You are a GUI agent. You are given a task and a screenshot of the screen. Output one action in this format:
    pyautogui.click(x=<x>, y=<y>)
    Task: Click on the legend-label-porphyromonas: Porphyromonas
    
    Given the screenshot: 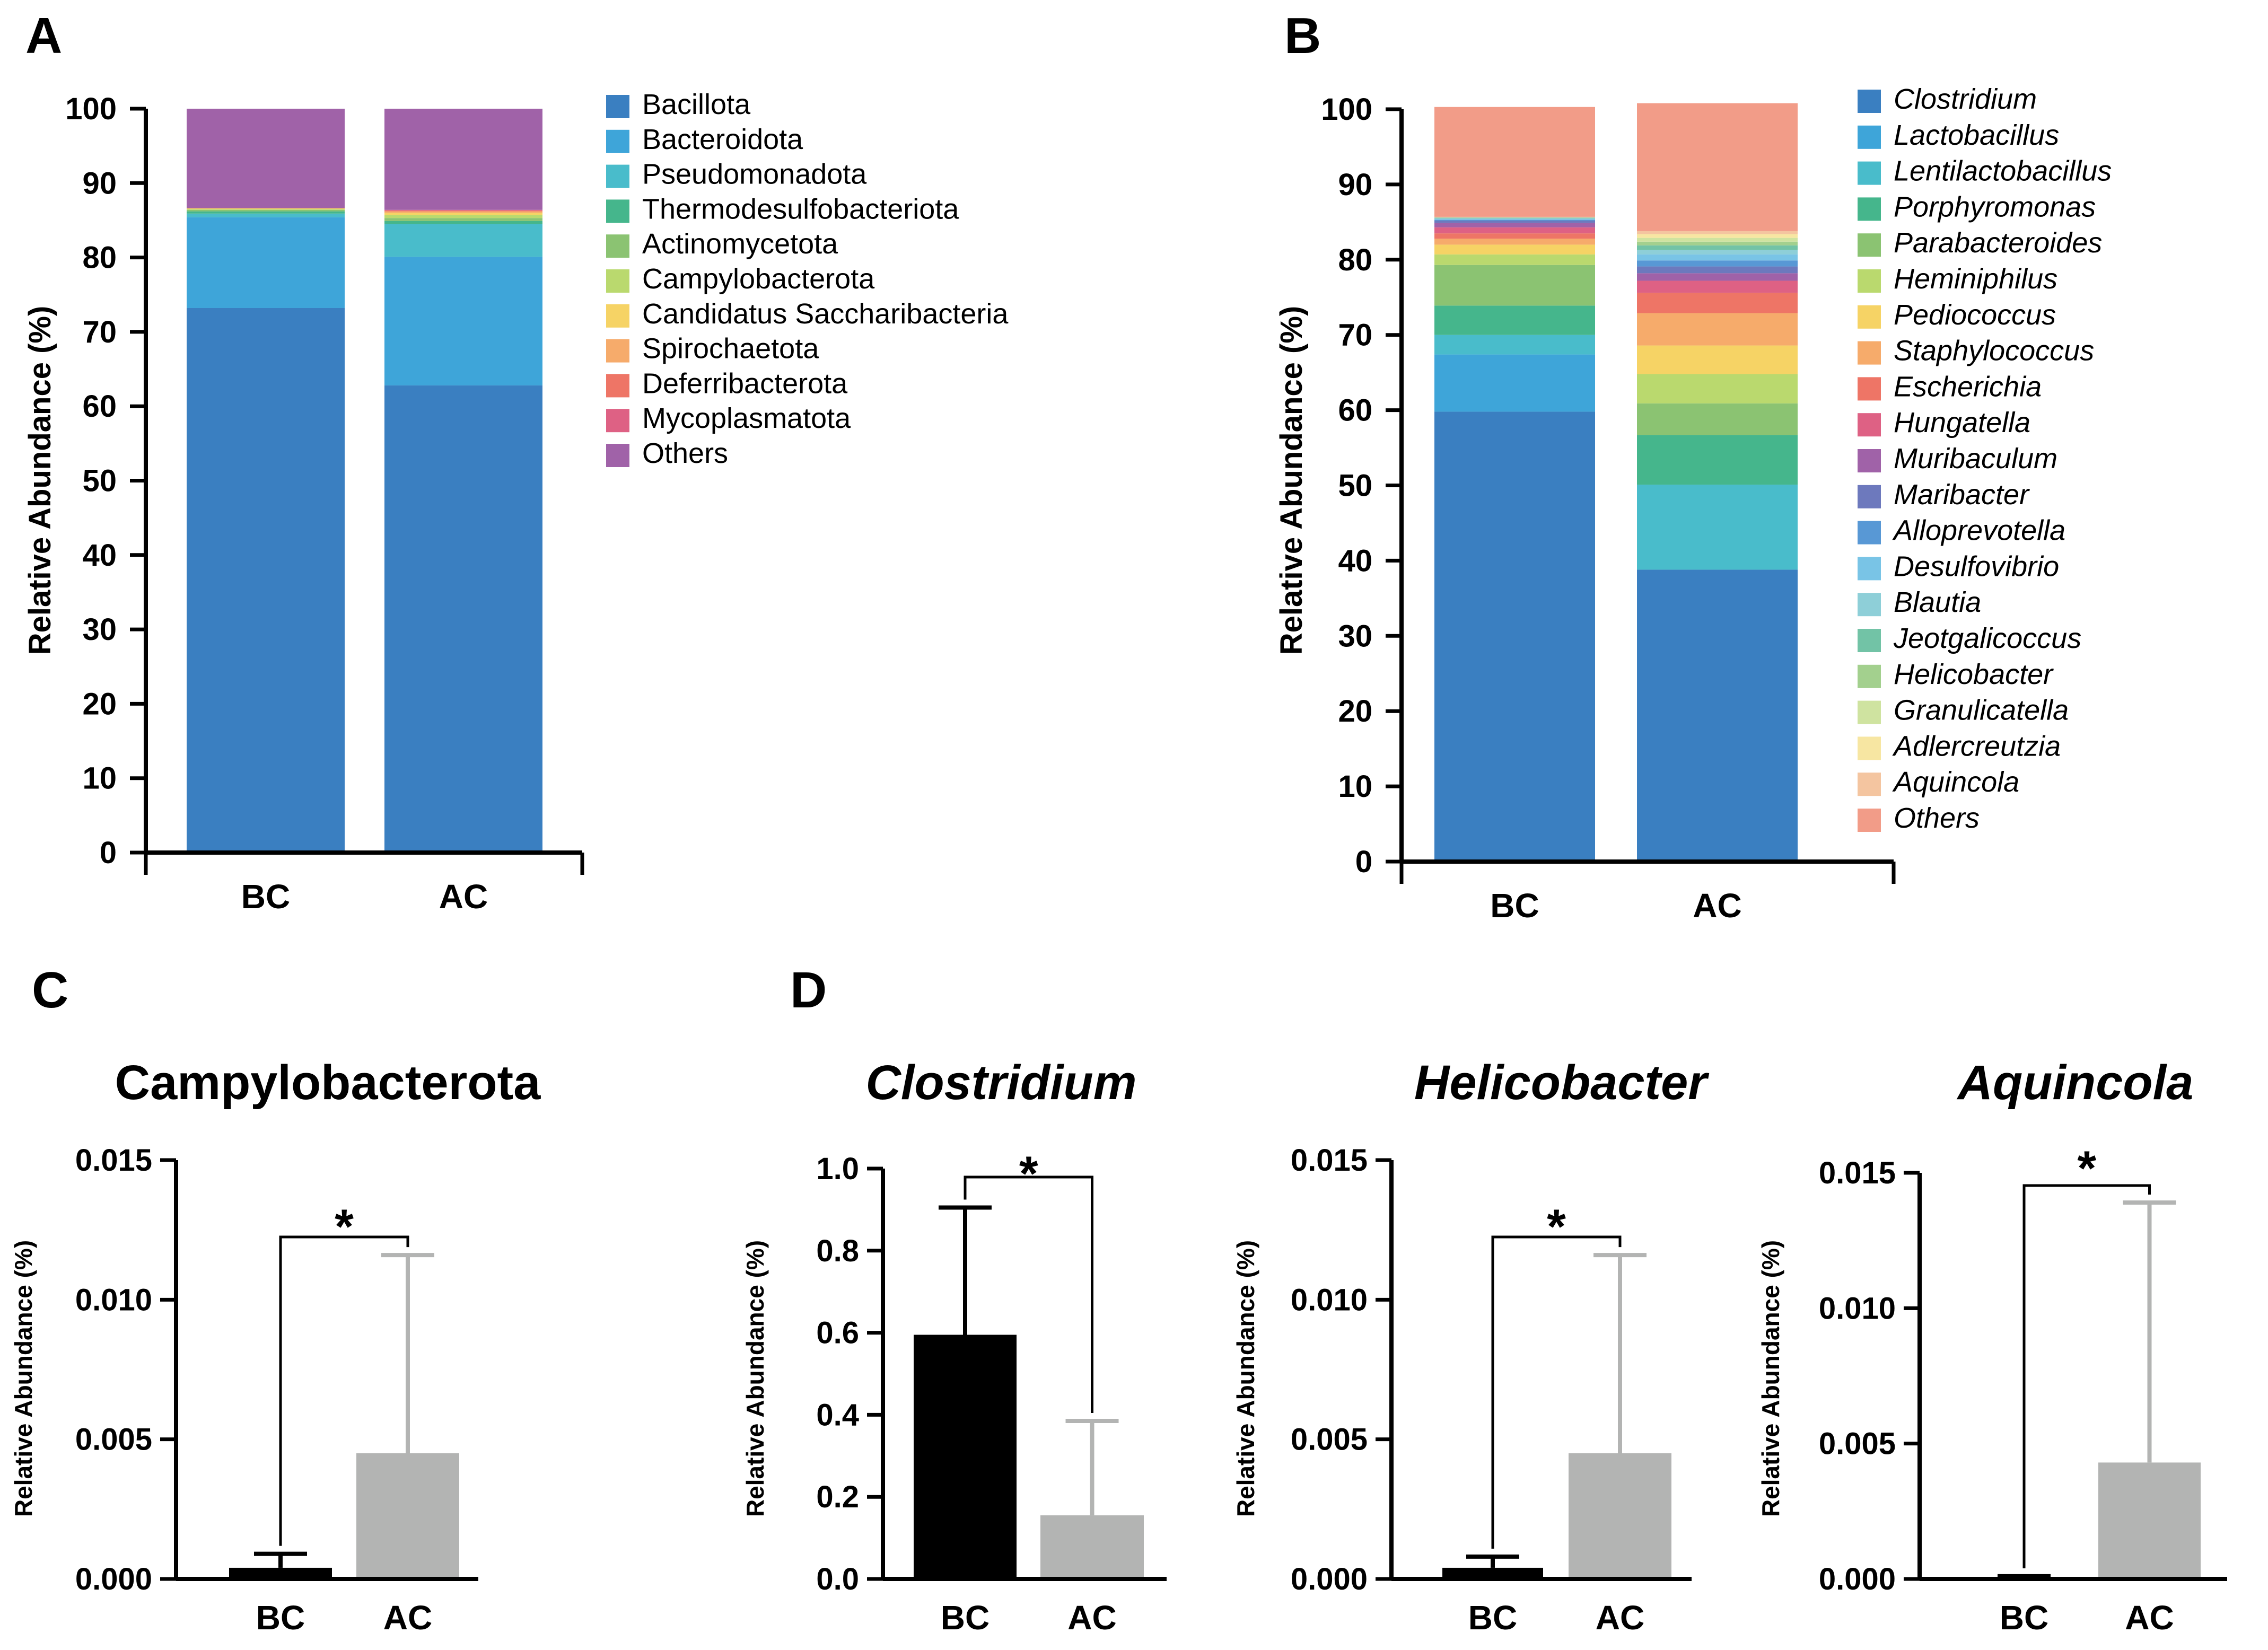 What is the action you would take?
    pyautogui.click(x=1995, y=207)
    